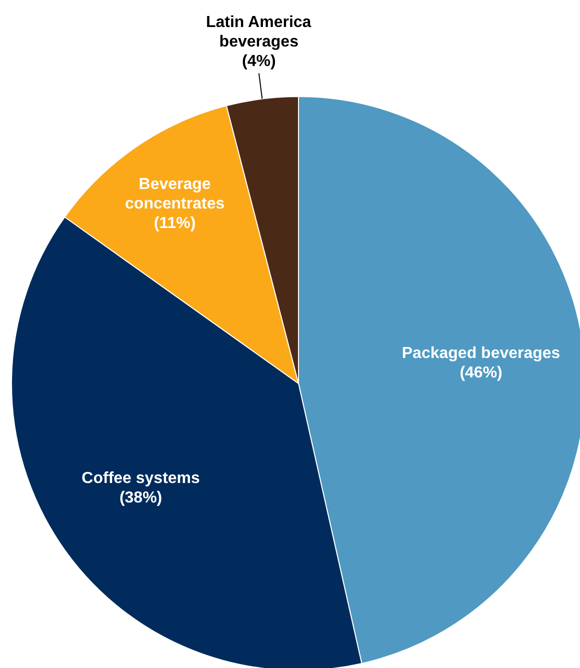  What do you see at coordinates (175, 223) in the screenshot?
I see `data-label: (11%)` at bounding box center [175, 223].